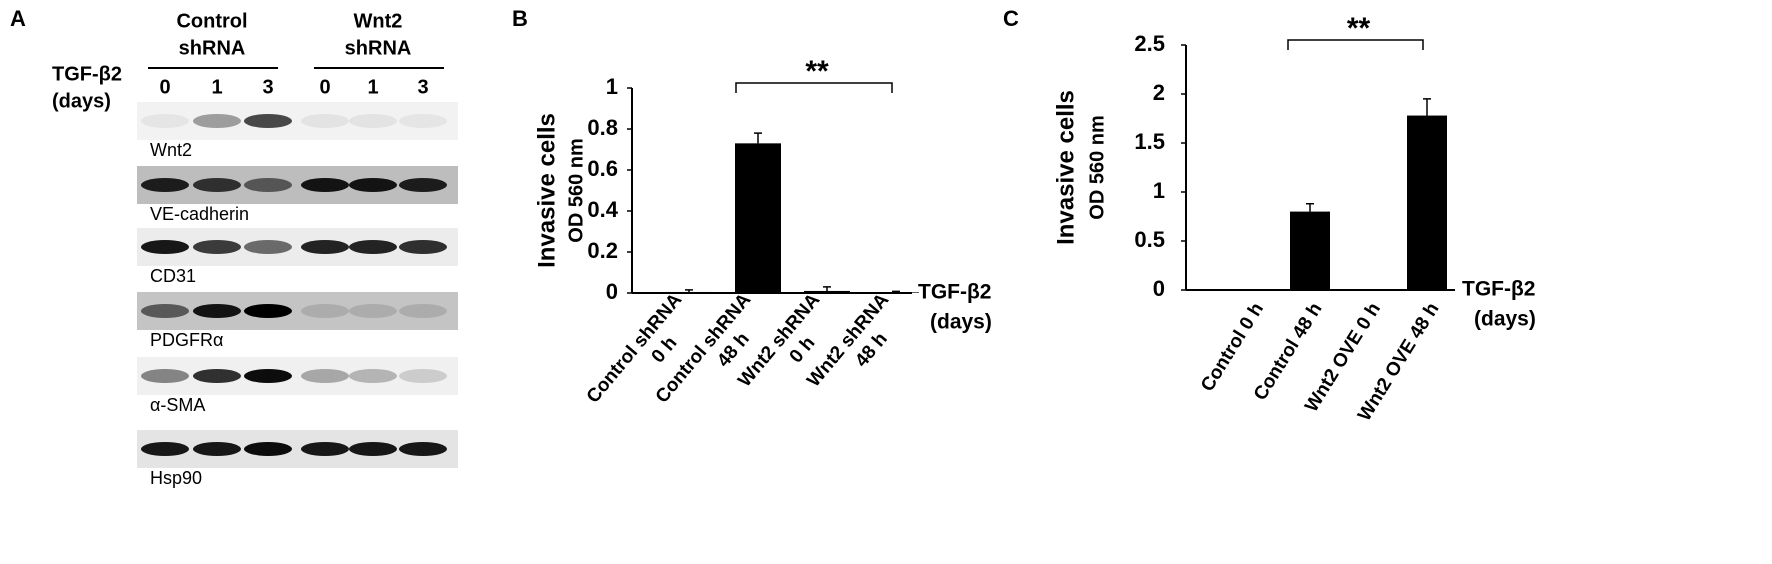 The image size is (1772, 564). What do you see at coordinates (520, 18) in the screenshot?
I see `panel-label: B` at bounding box center [520, 18].